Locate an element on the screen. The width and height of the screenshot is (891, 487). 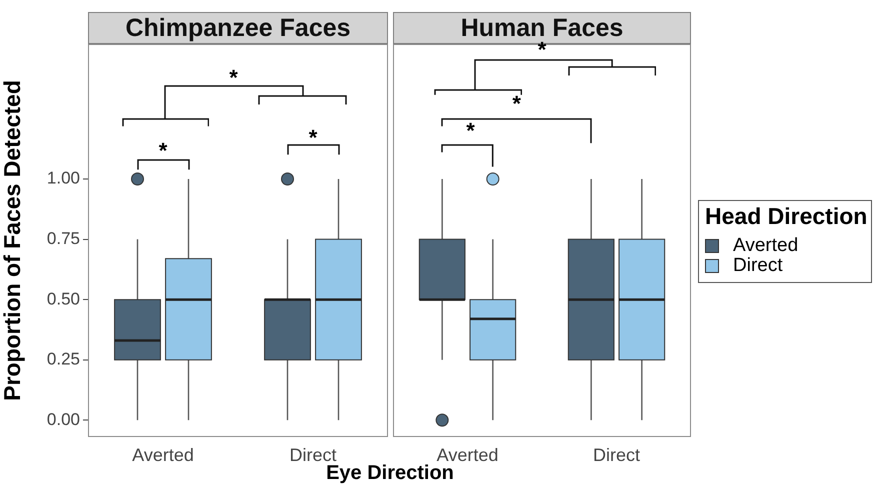
x-axis-title: Eye Direction is located at coordinates (390, 473).